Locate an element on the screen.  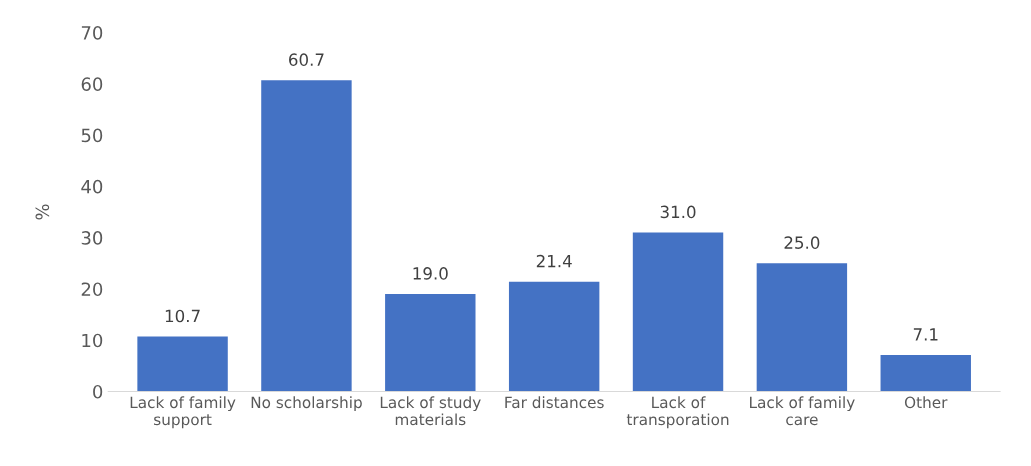
x-tick-label: Lack of family care is located at coordinates (802, 411).